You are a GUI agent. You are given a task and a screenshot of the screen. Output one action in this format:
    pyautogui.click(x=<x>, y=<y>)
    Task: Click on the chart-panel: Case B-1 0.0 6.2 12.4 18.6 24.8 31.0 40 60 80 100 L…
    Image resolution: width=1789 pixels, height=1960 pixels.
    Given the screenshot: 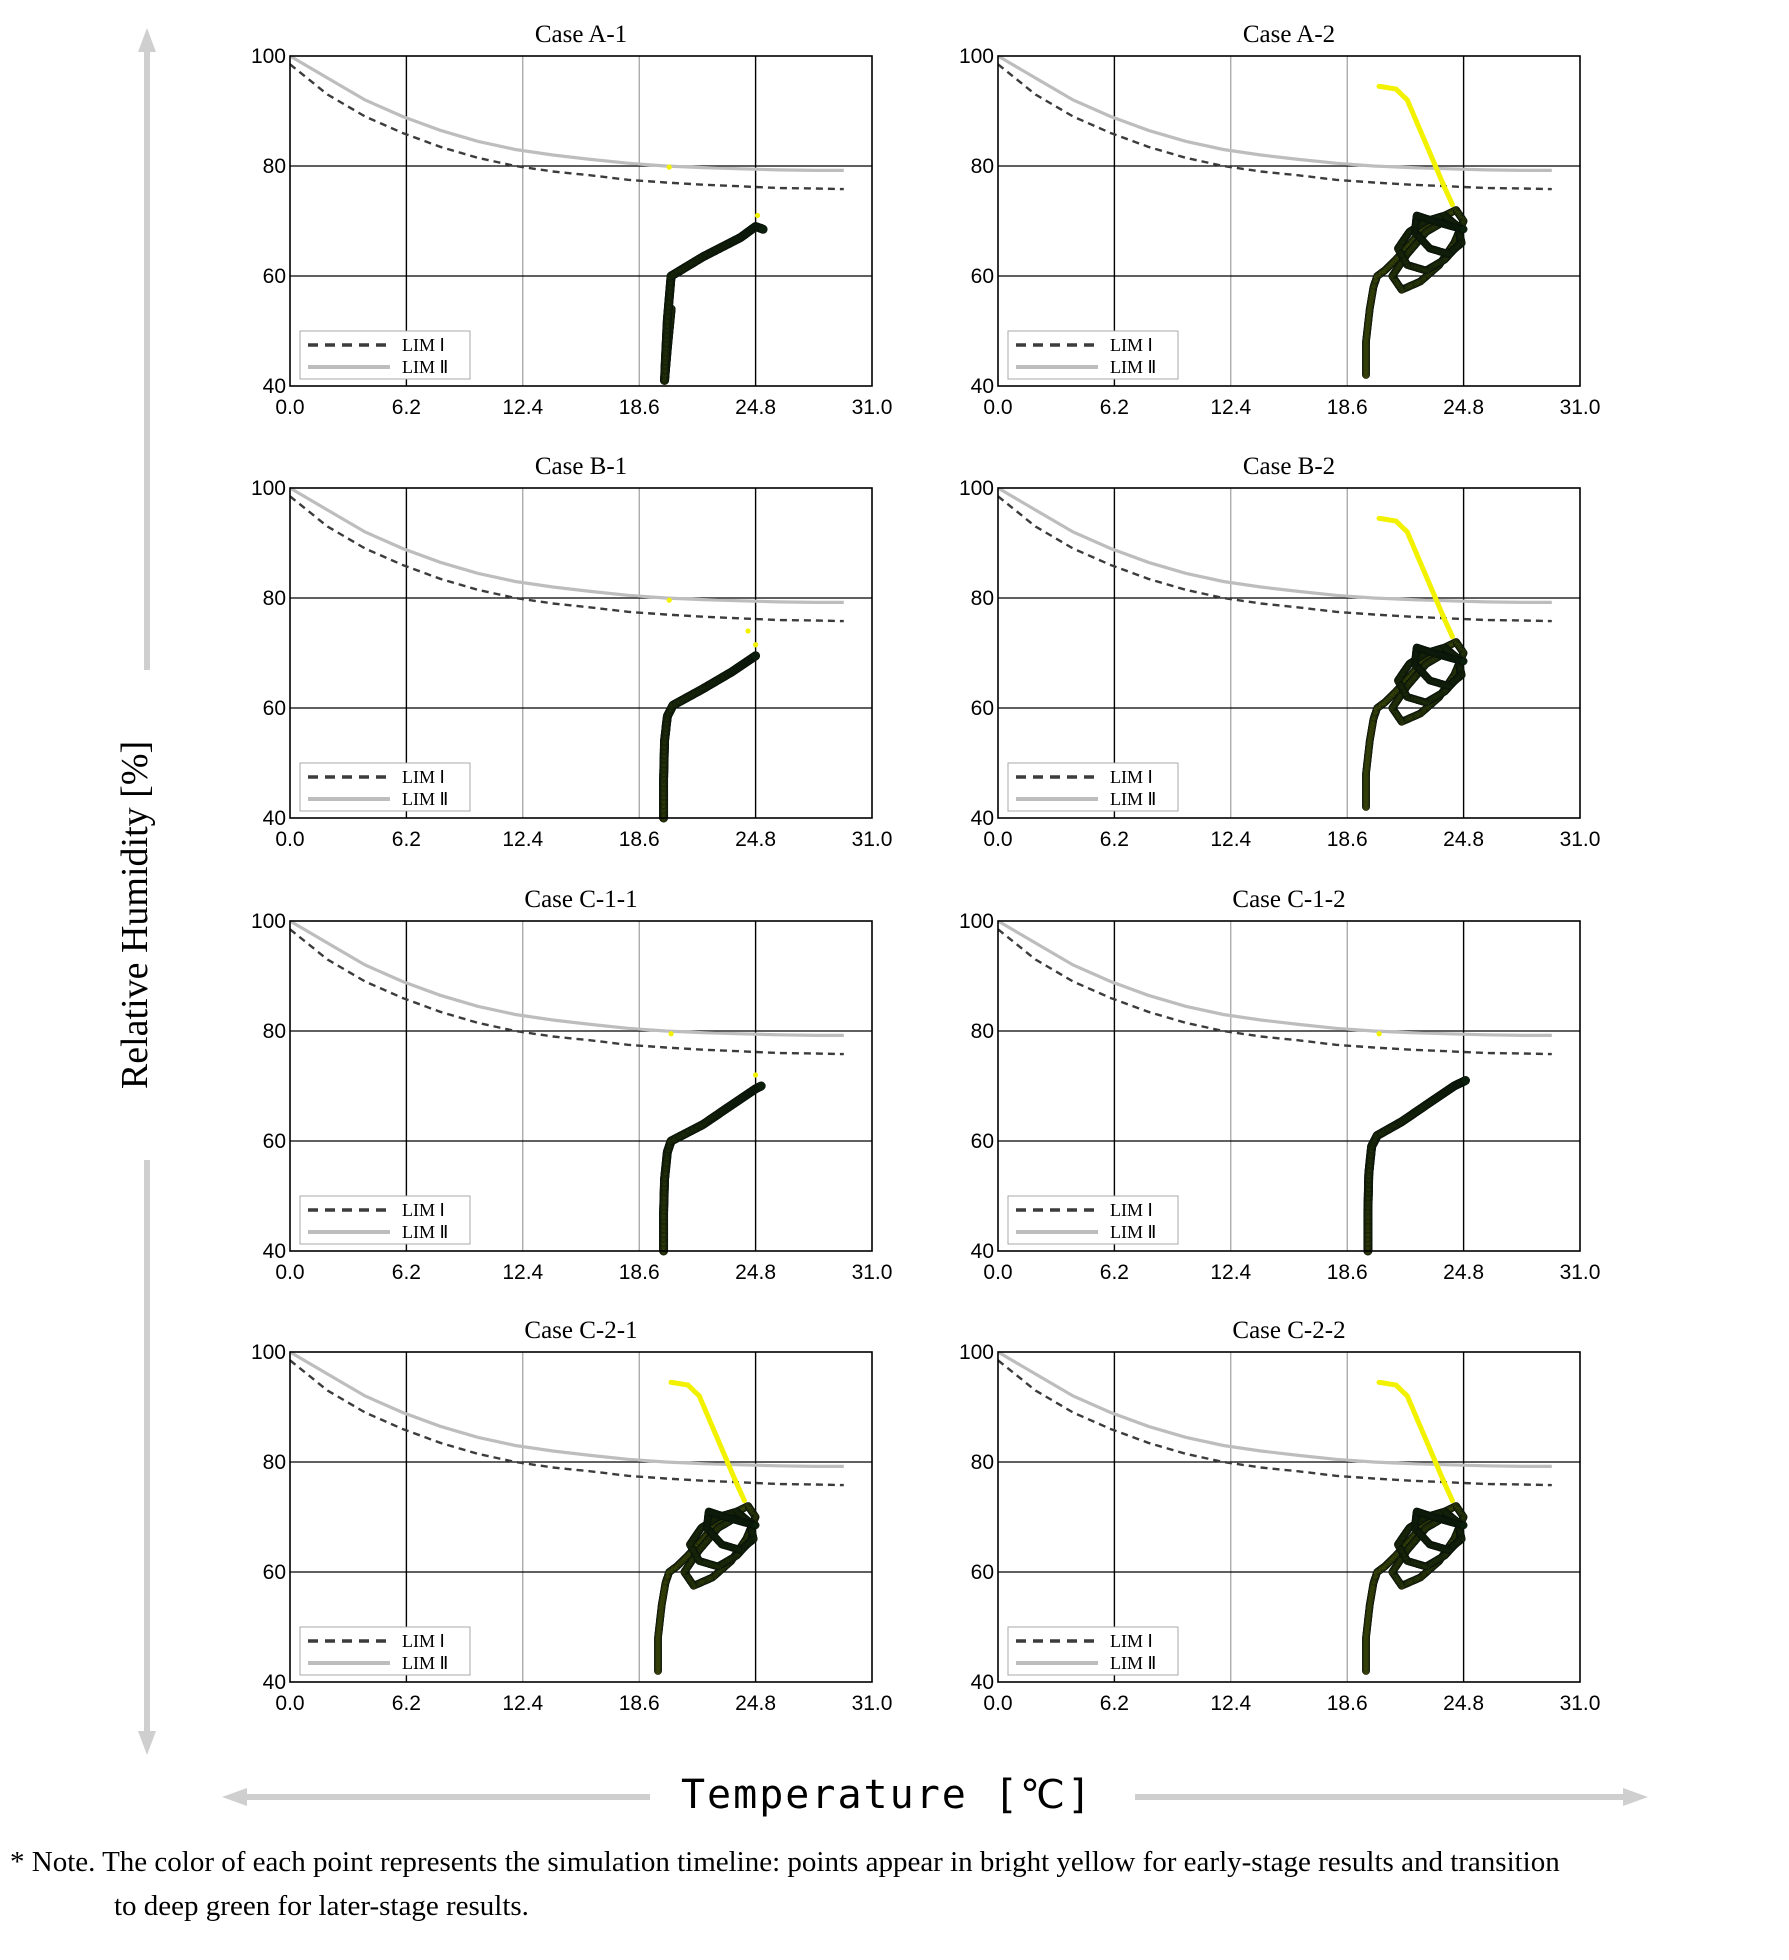 What is the action you would take?
    pyautogui.click(x=571, y=652)
    